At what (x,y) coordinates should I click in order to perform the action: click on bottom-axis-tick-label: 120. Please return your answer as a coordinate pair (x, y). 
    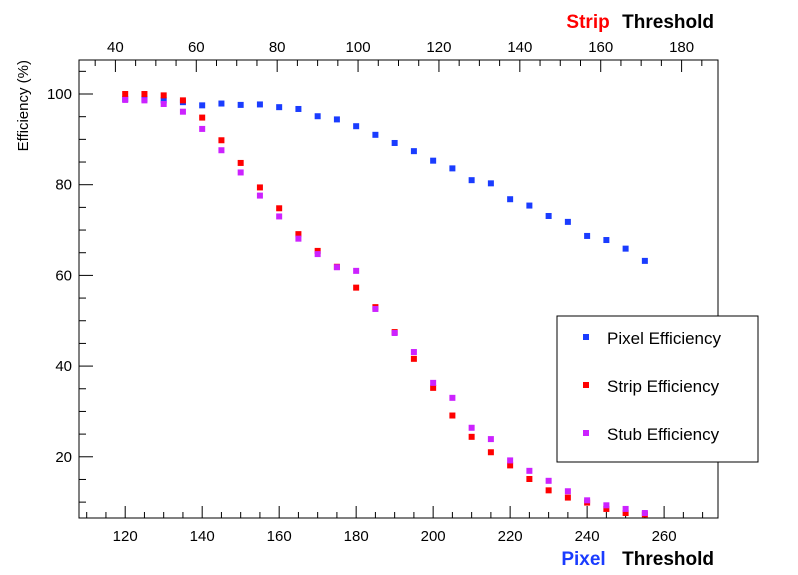
    Looking at the image, I should click on (125, 536).